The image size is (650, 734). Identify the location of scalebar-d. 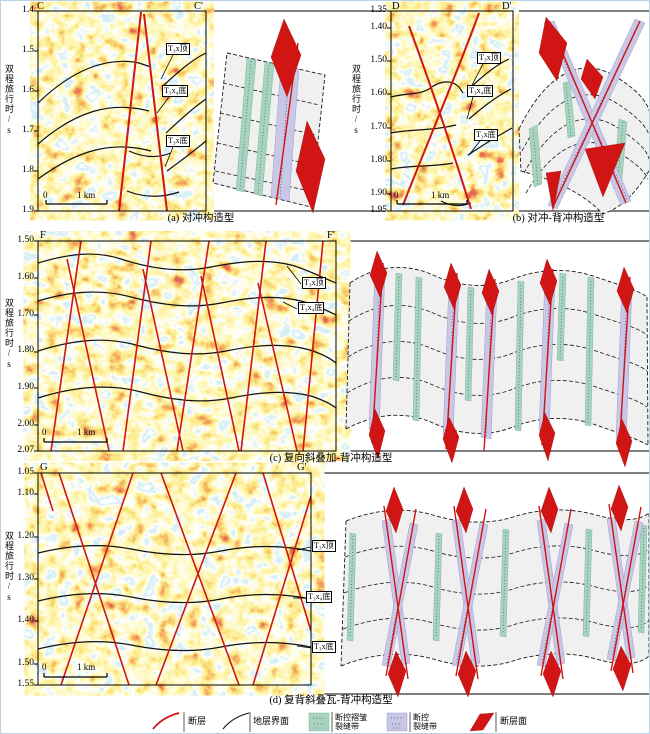
(75, 675).